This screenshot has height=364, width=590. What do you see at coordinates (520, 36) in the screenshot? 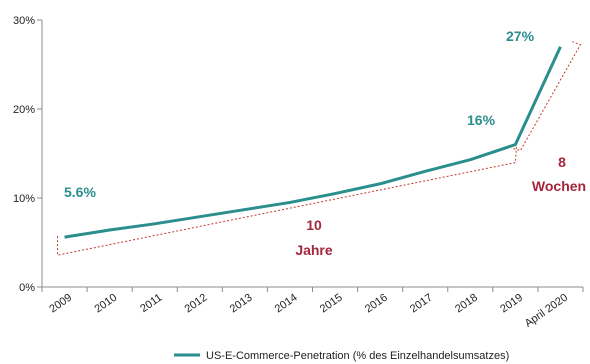
I see `end-value-label: 27%` at bounding box center [520, 36].